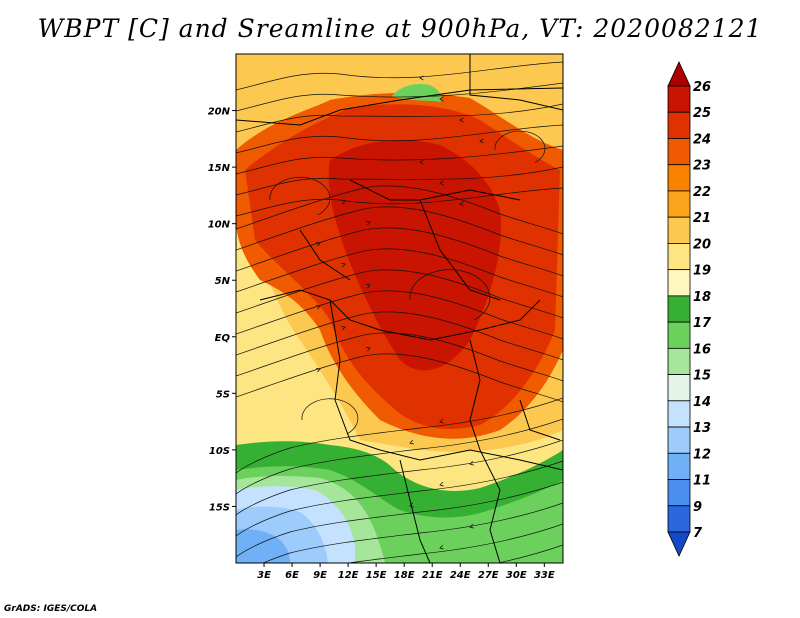 Image resolution: width=800 pixels, height=618 pixels. I want to click on colorbar-label: 9, so click(697, 507).